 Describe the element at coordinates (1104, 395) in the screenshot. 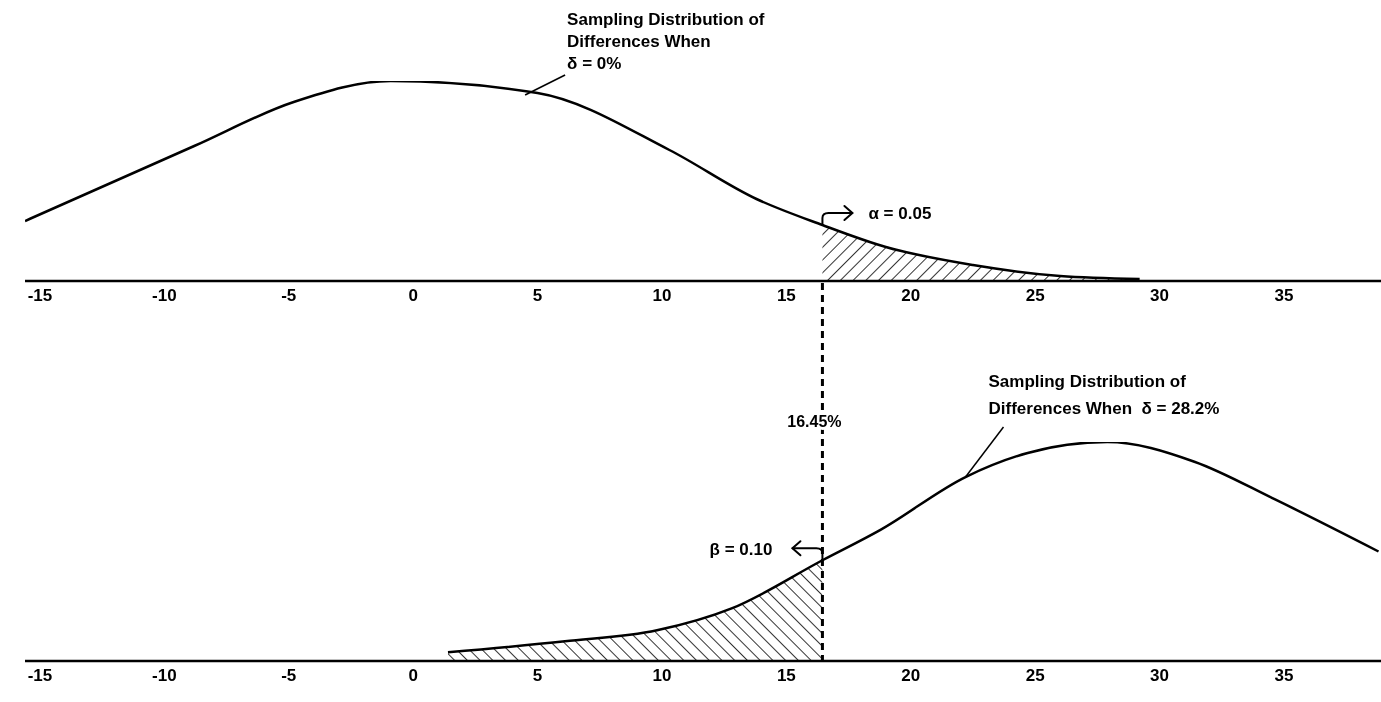

I see `annotation: Sampling Distribution of Differences When δ = 28.2%` at that location.